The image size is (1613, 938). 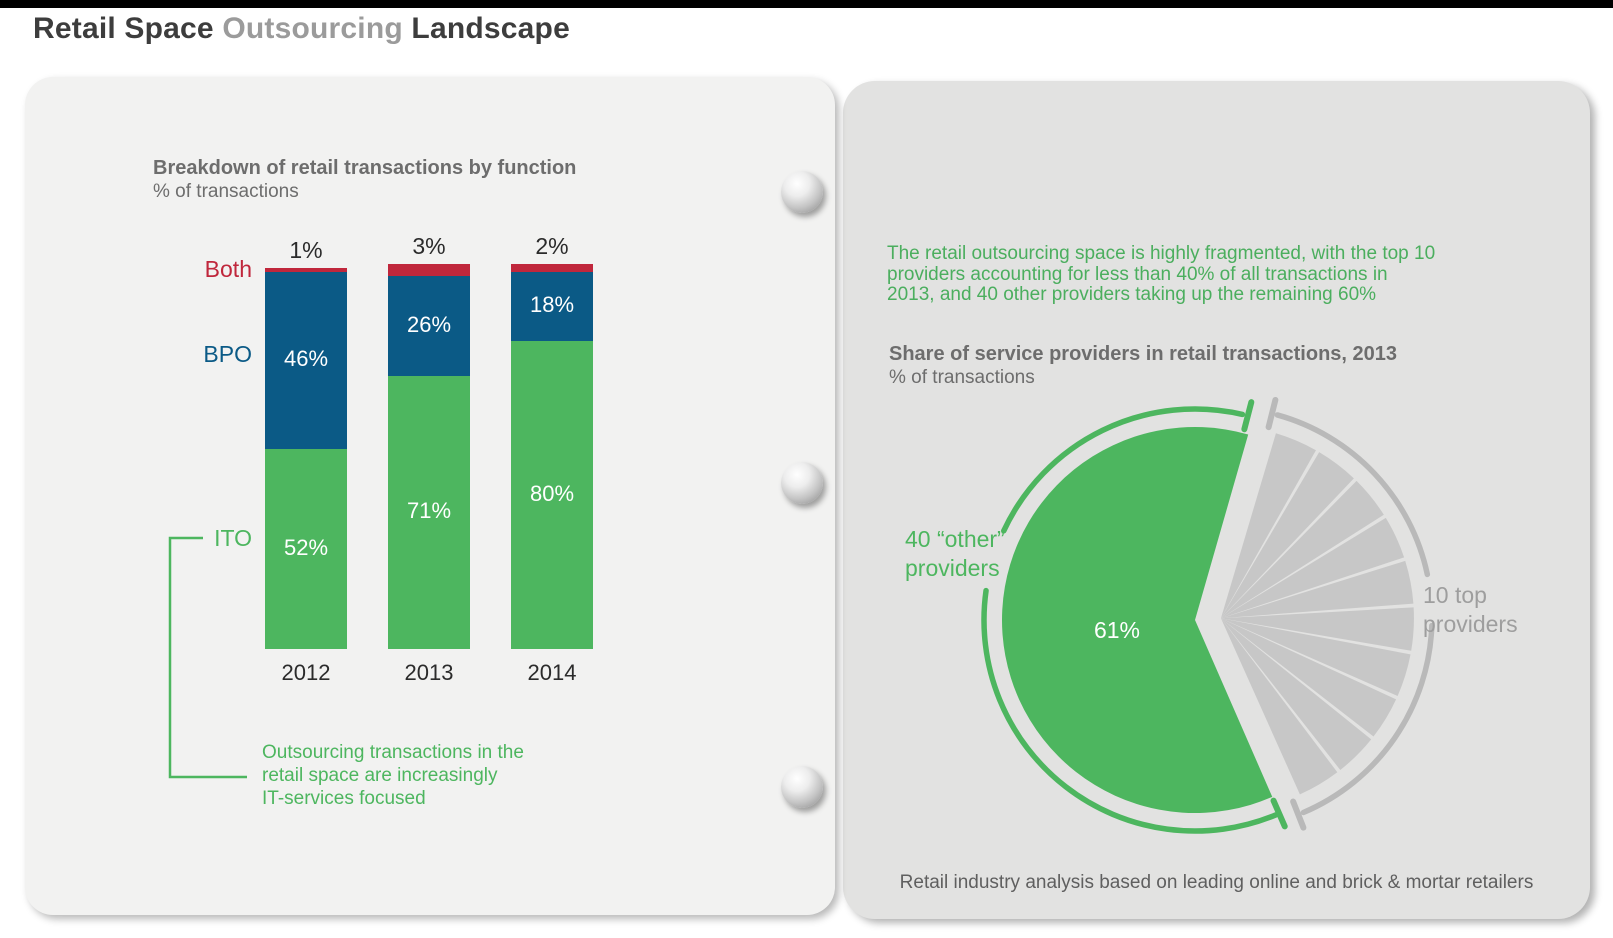 What do you see at coordinates (429, 246) in the screenshot?
I see `bar-top-label: 3%` at bounding box center [429, 246].